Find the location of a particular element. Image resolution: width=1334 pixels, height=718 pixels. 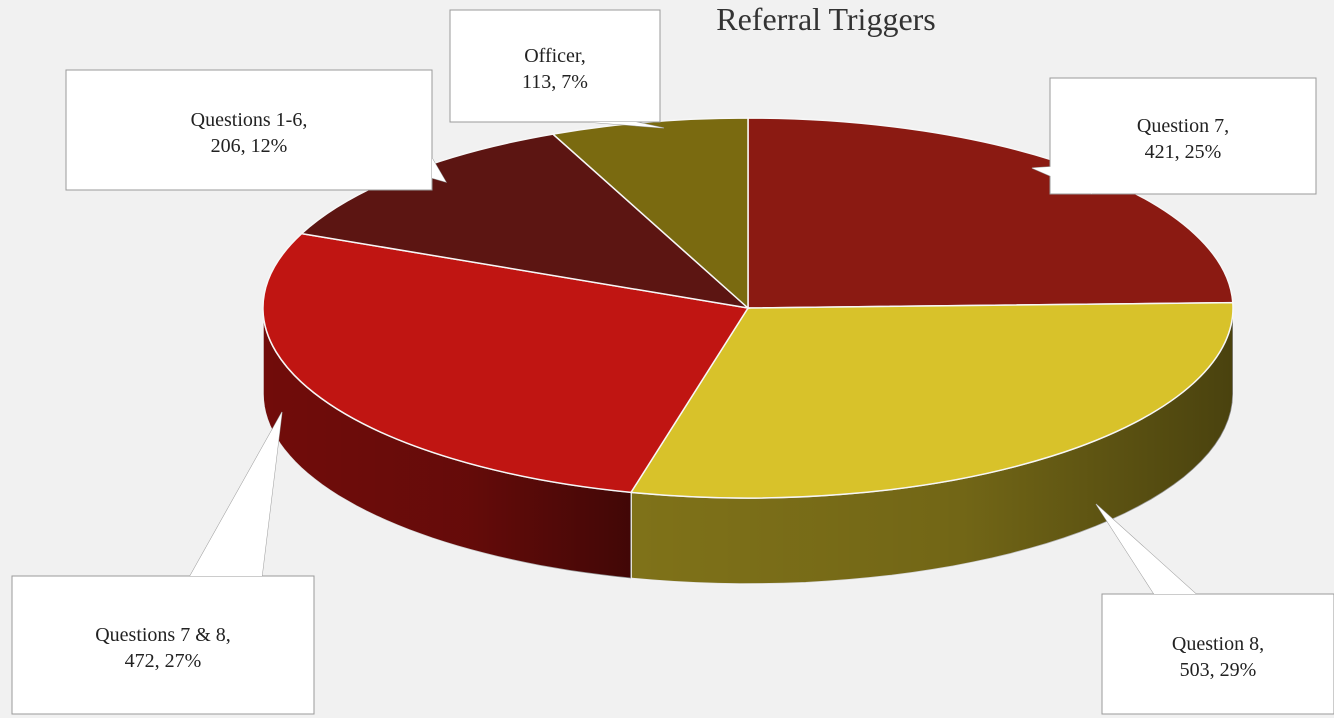

callout-questions-7-and-8: Questions 7 & 8, 472, 27% is located at coordinates (163, 563).